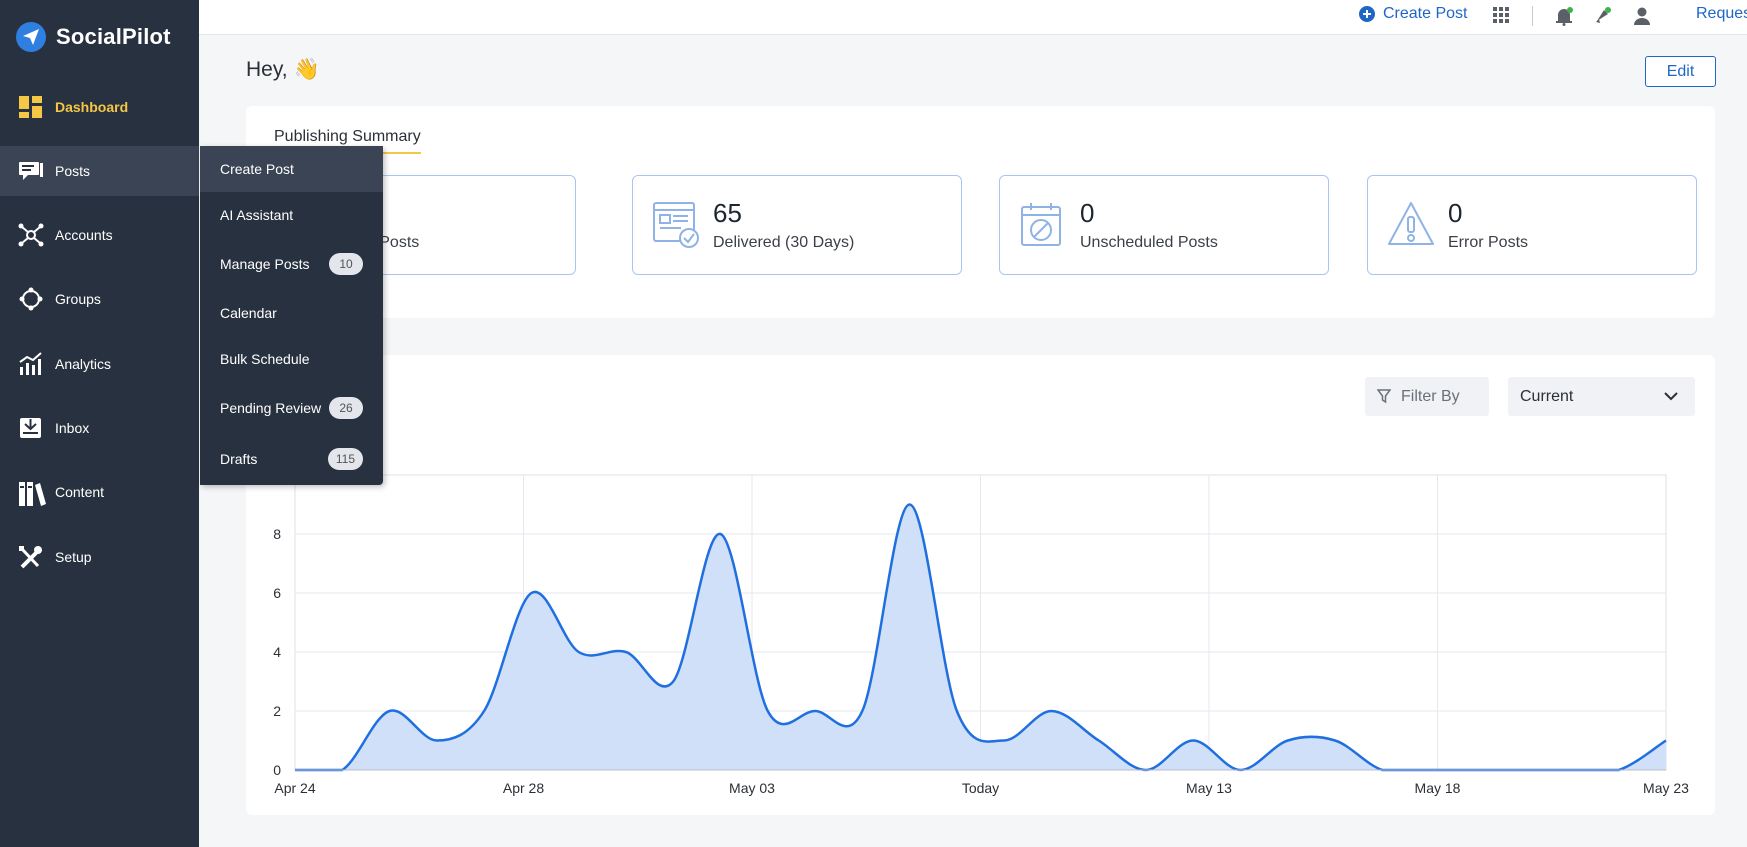 Image resolution: width=1747 pixels, height=847 pixels. What do you see at coordinates (797, 225) in the screenshot?
I see `stat-card-delivered: 65 Delivered (30 Days)` at bounding box center [797, 225].